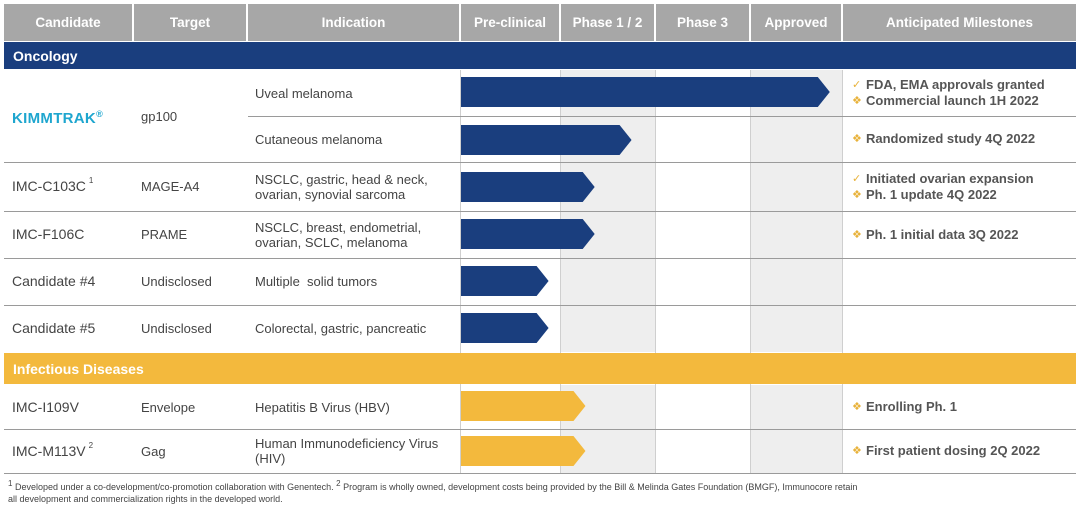 This screenshot has height=510, width=1080. What do you see at coordinates (842, 271) in the screenshot?
I see `divider-ms` at bounding box center [842, 271].